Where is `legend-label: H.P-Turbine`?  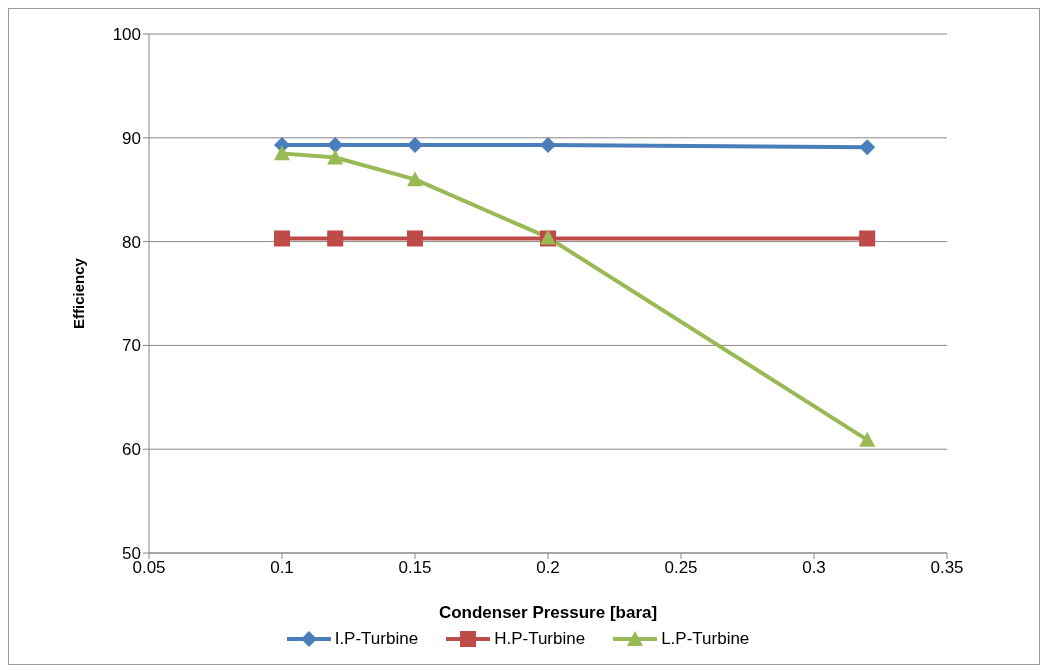
legend-label: H.P-Turbine is located at coordinates (539, 639).